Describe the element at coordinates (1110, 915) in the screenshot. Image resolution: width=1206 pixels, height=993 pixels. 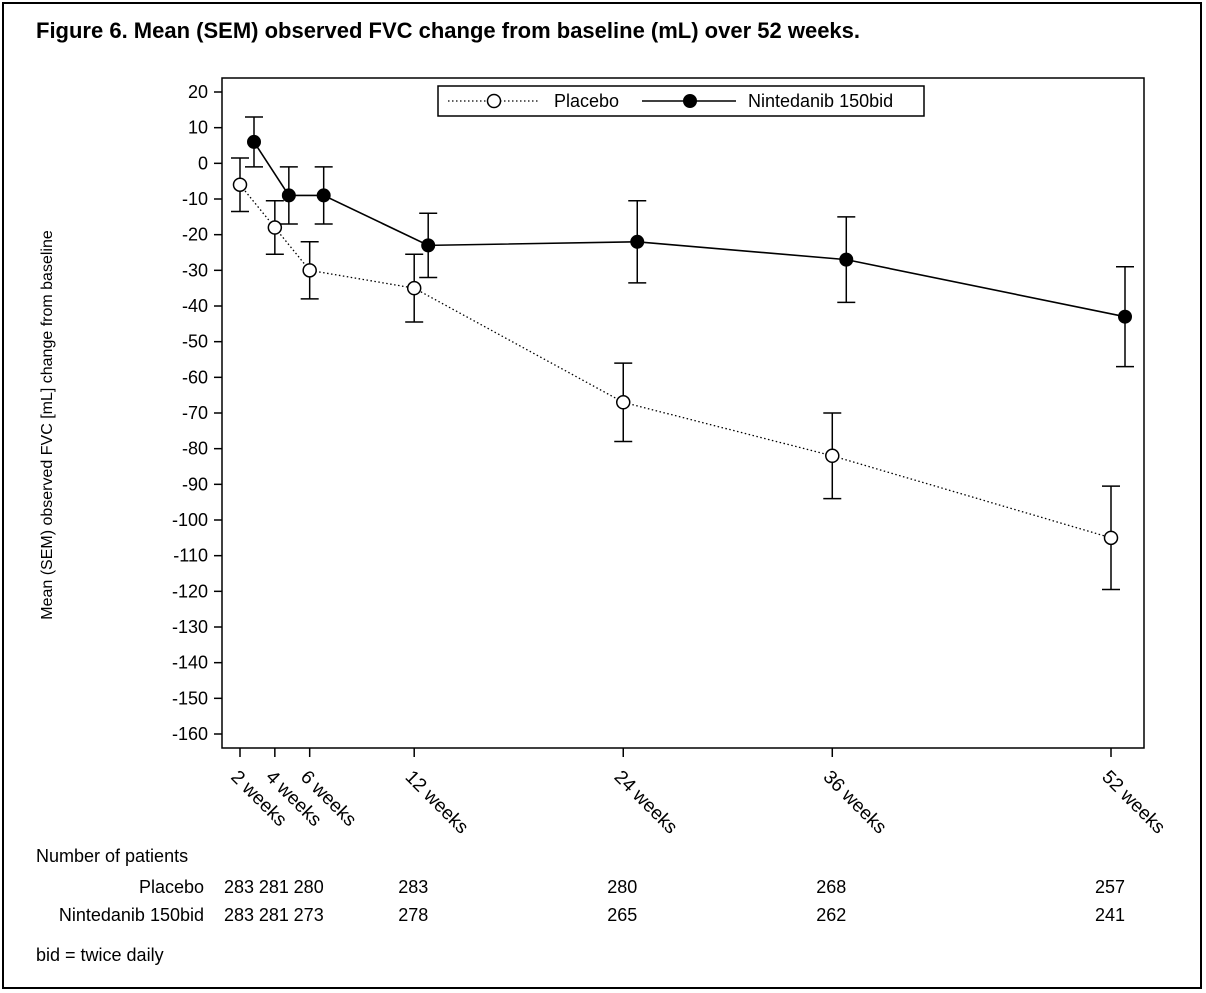
I see `patients-count-cell: 241` at that location.